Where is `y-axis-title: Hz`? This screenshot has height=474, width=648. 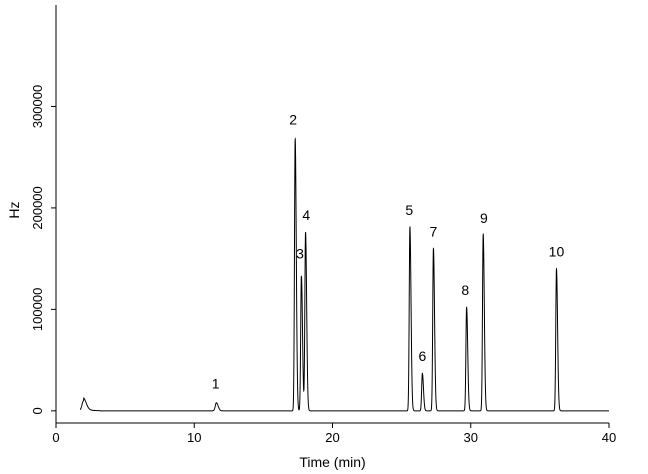 y-axis-title: Hz is located at coordinates (14, 209).